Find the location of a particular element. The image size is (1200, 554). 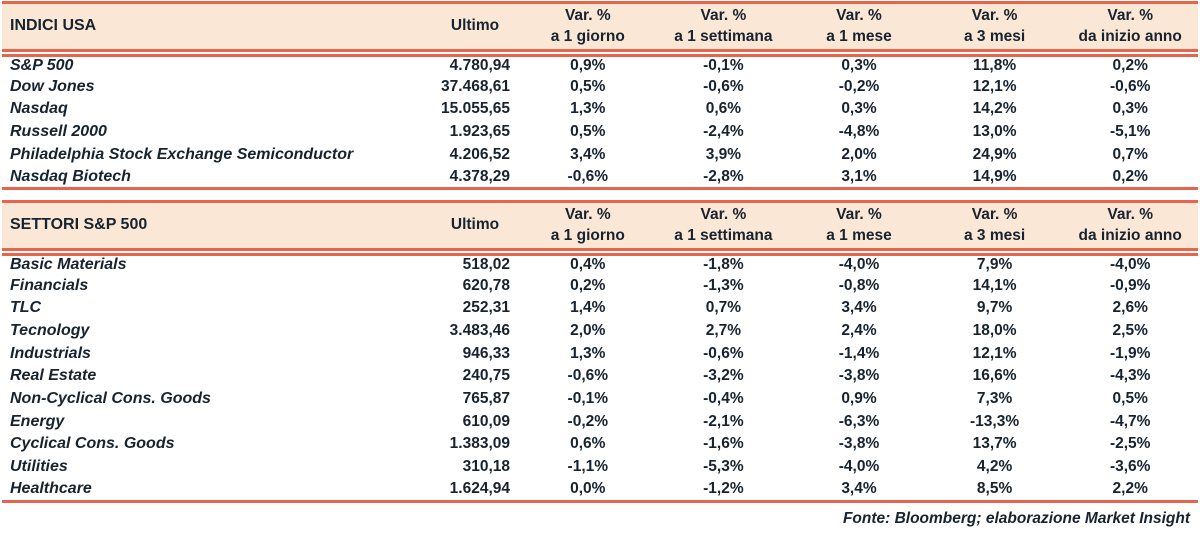

ultimo-value: 610,09 is located at coordinates (486, 421).